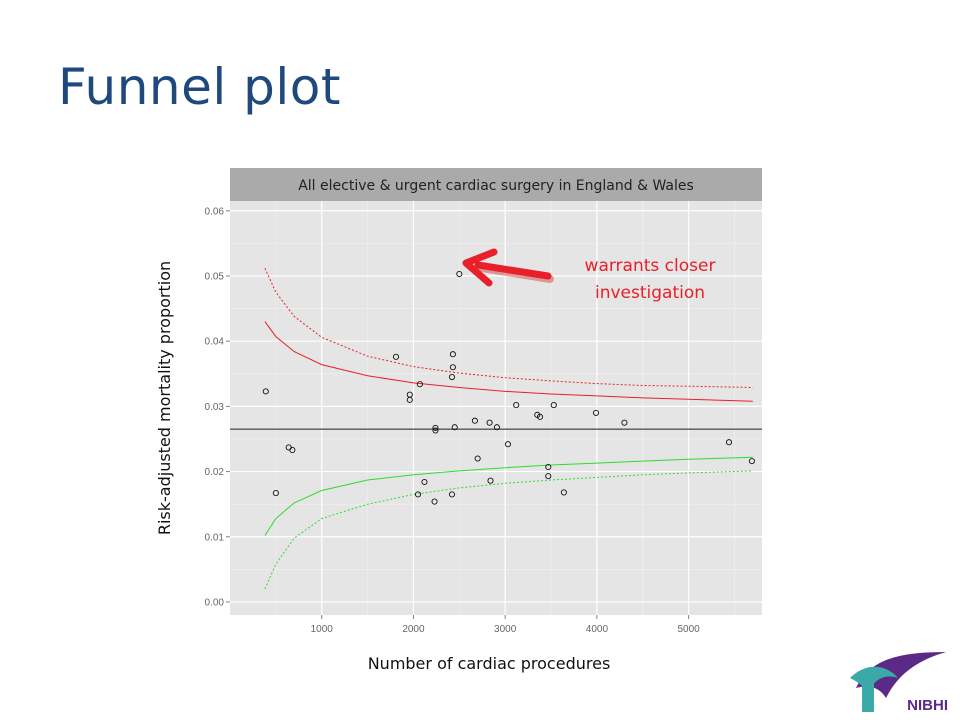 Image resolution: width=960 pixels, height=720 pixels. Describe the element at coordinates (413, 629) in the screenshot. I see `x-tick-label: 2000` at that location.